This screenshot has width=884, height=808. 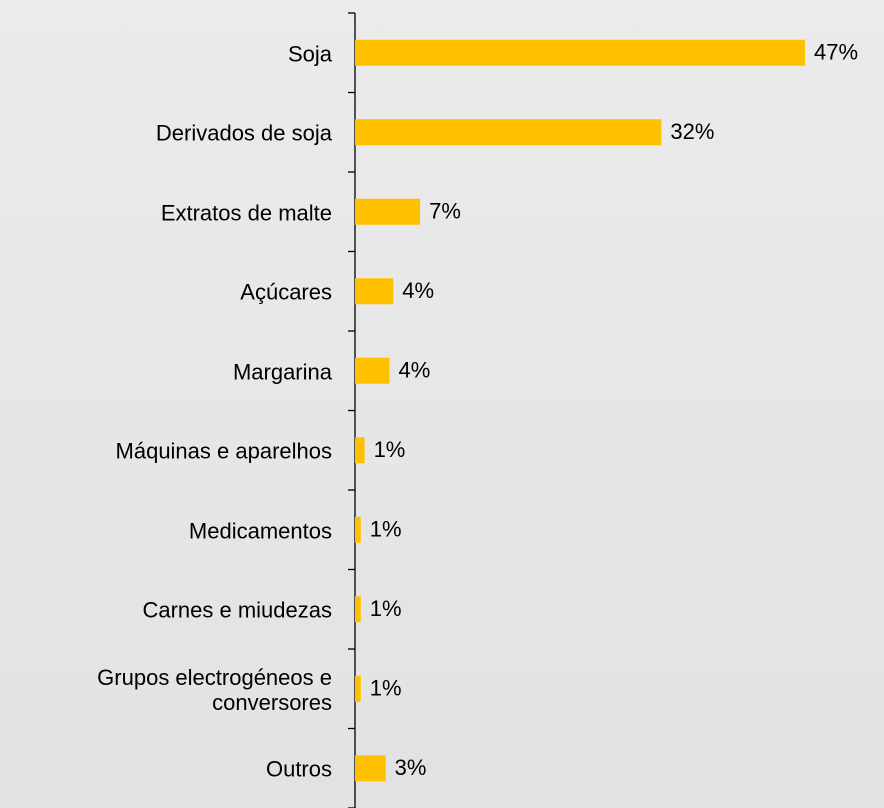 I want to click on category-label: Margarina, so click(x=282, y=372).